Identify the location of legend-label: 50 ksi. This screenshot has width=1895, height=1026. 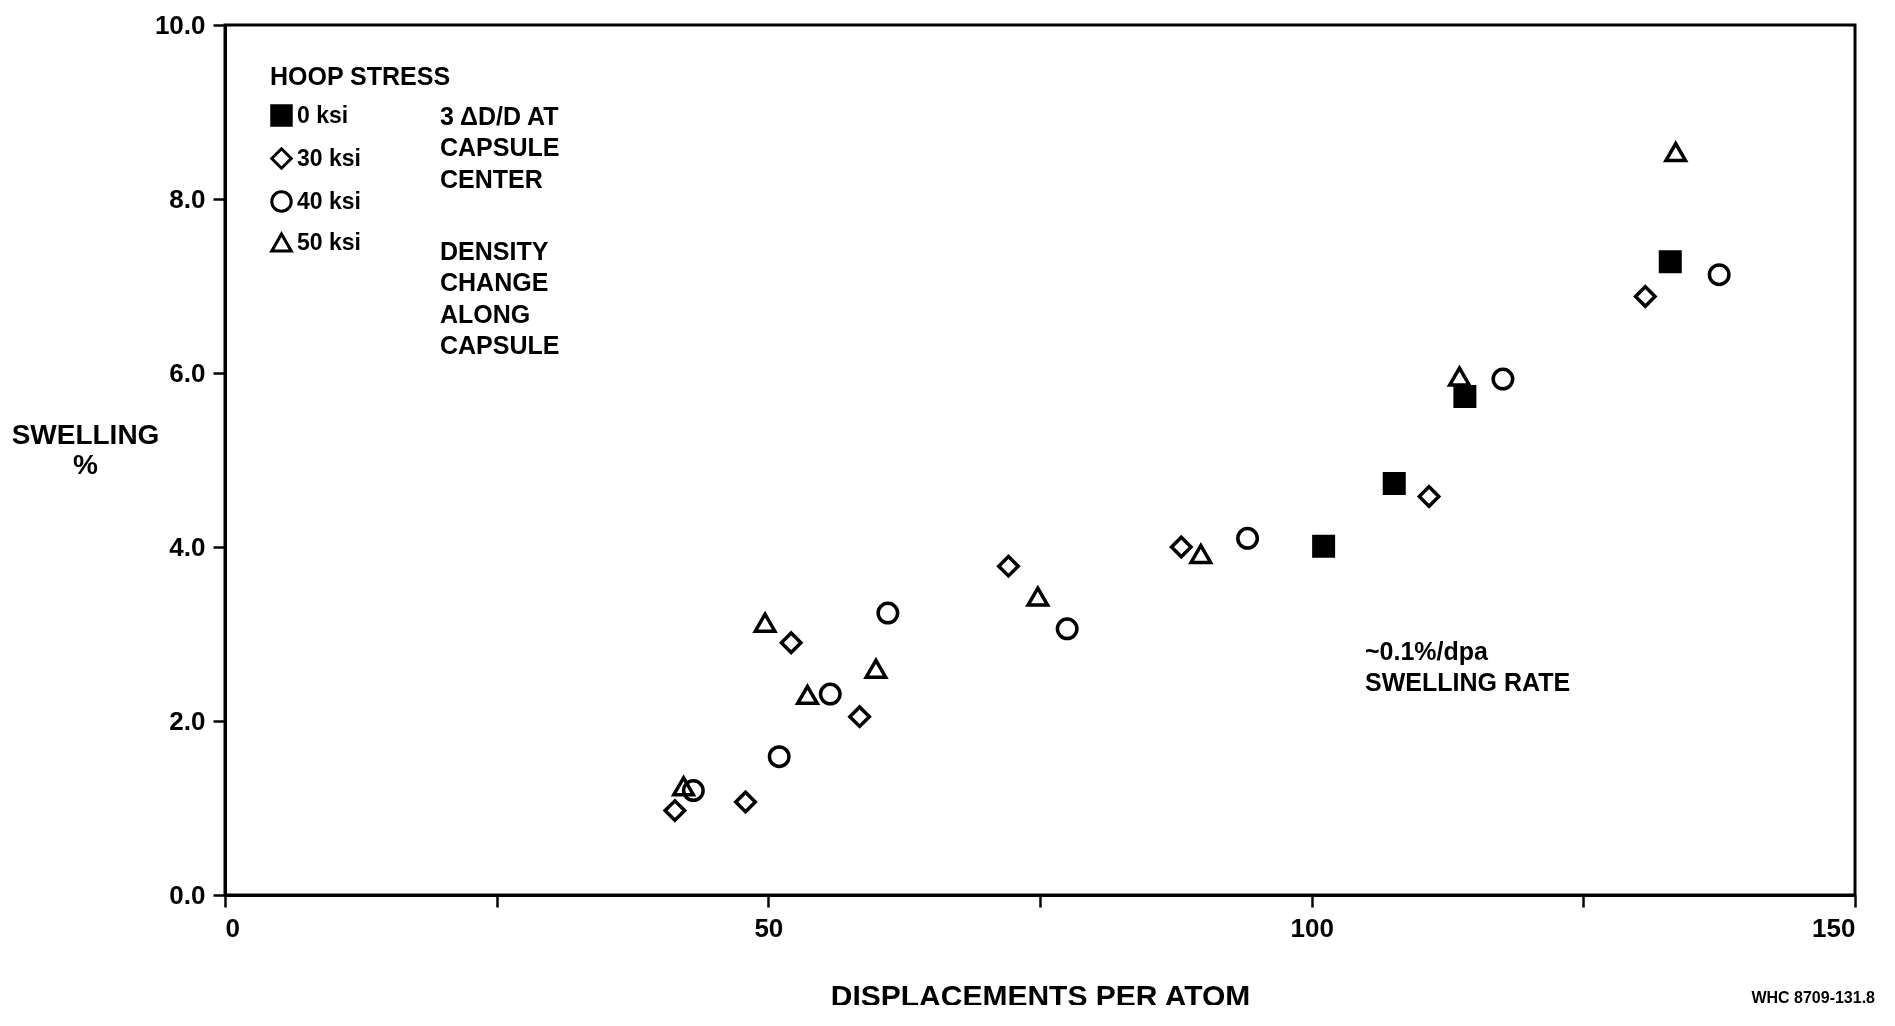
(329, 241).